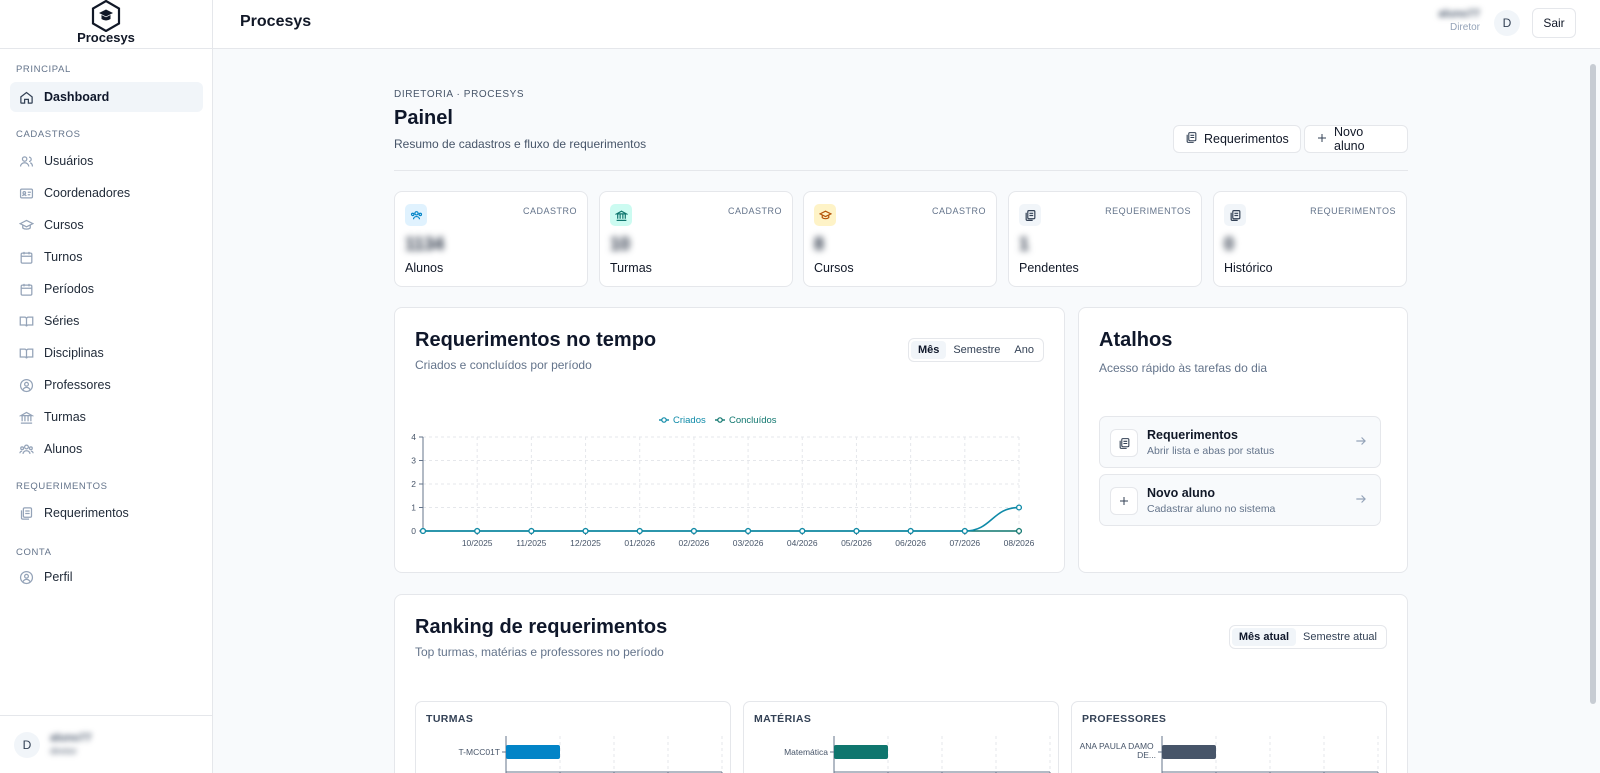 Image resolution: width=1600 pixels, height=773 pixels. I want to click on stat-card-alunos: CADASTRO 1134 Alunos, so click(491, 239).